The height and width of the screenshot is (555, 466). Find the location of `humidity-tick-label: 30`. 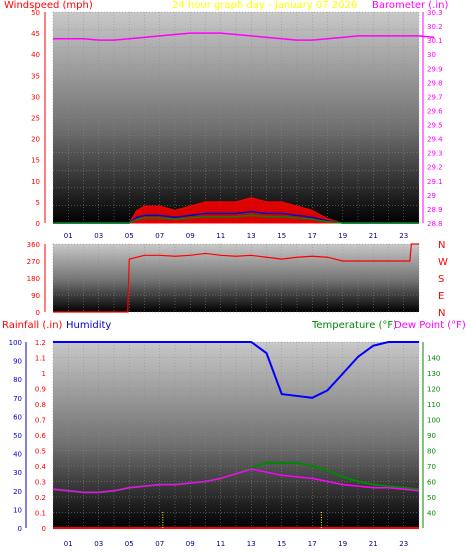

humidity-tick-label: 30 is located at coordinates (17, 473).